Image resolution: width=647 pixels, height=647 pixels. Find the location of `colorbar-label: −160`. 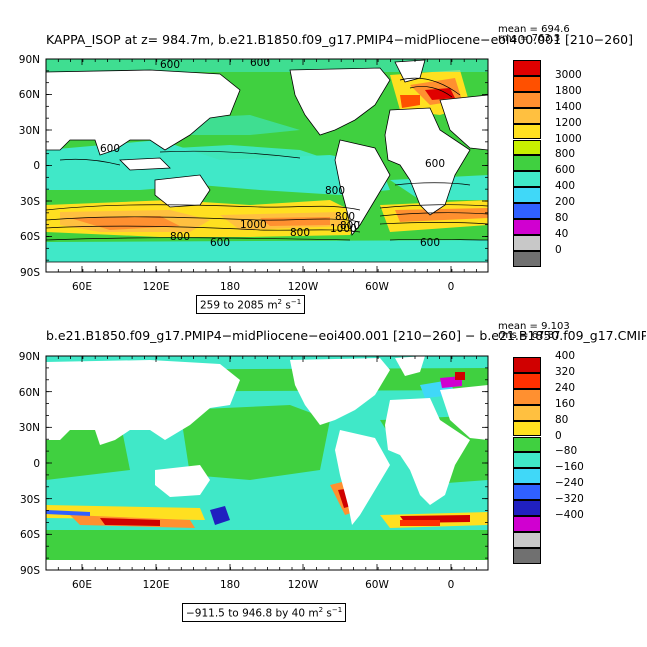

colorbar-label: −160 is located at coordinates (569, 467).